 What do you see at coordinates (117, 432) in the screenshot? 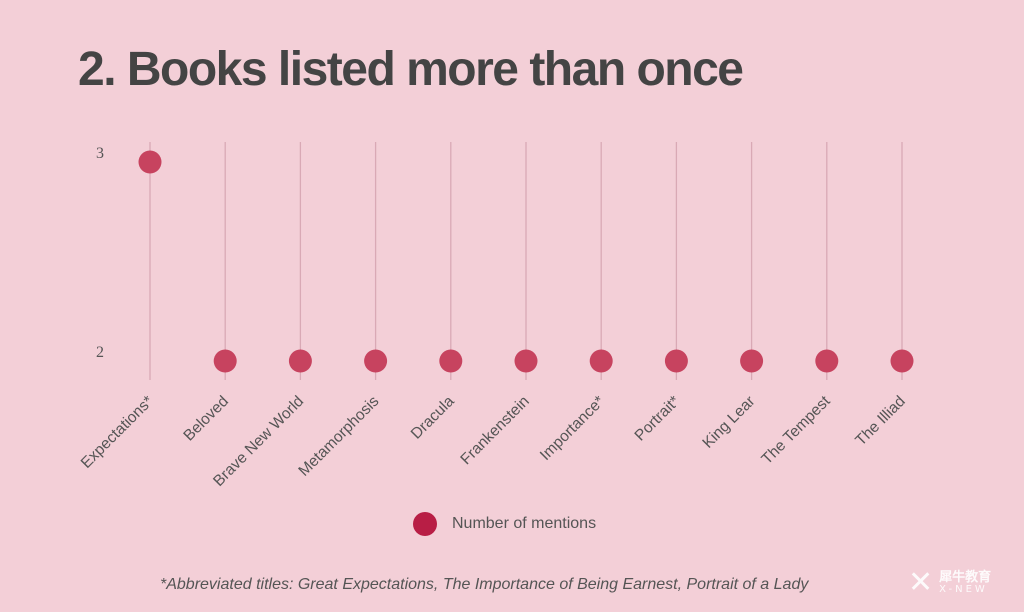
I see `x-tick-label: Expectations*` at bounding box center [117, 432].